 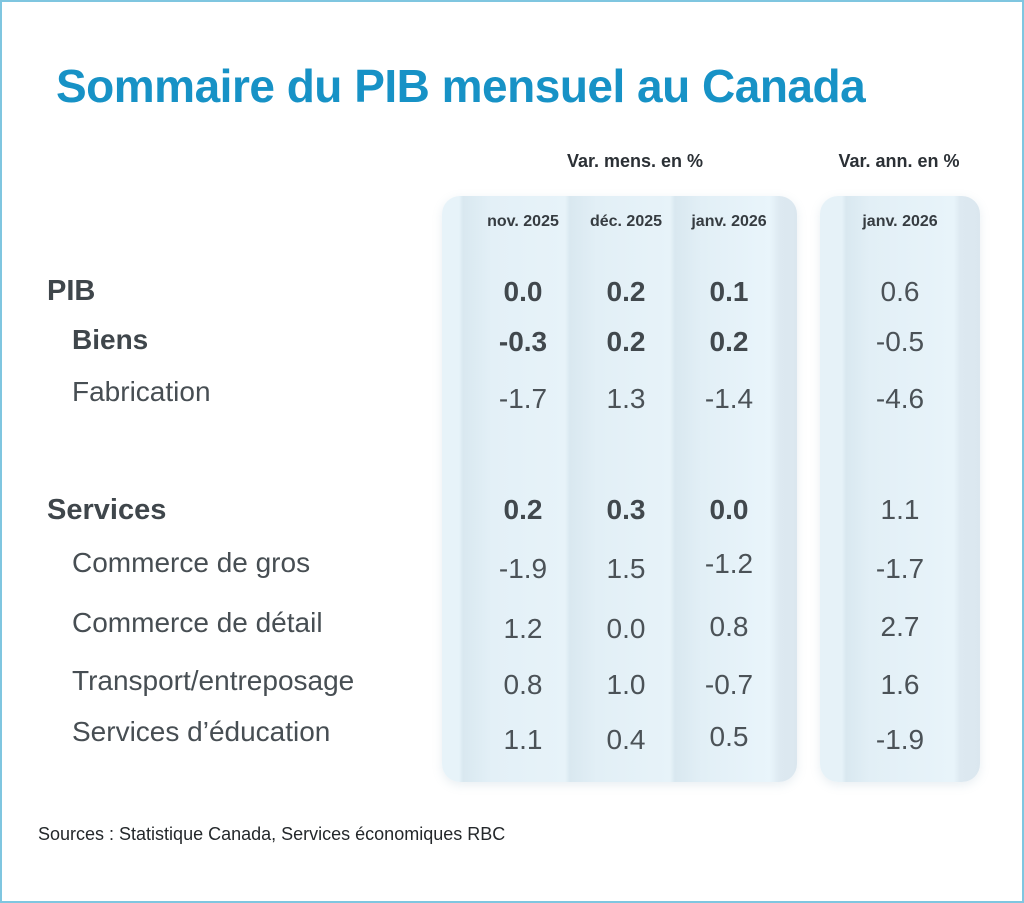 What do you see at coordinates (626, 684) in the screenshot?
I see `value-cell: 1.0` at bounding box center [626, 684].